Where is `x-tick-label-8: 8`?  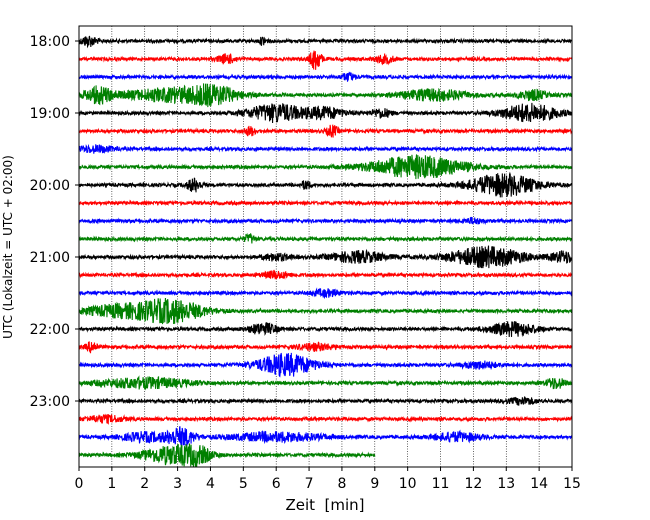 x-tick-label-8: 8 is located at coordinates (341, 484).